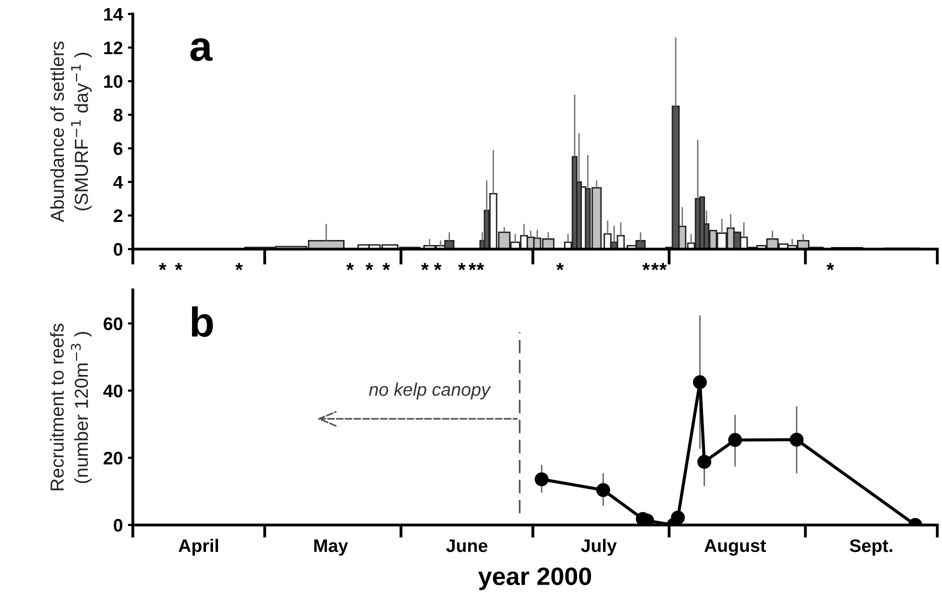 The height and width of the screenshot is (609, 942). Describe the element at coordinates (71, 132) in the screenshot. I see `y-axis-title: Abundance of settlers (SMURF$^{−1}$ day$^{−1}$ )` at that location.